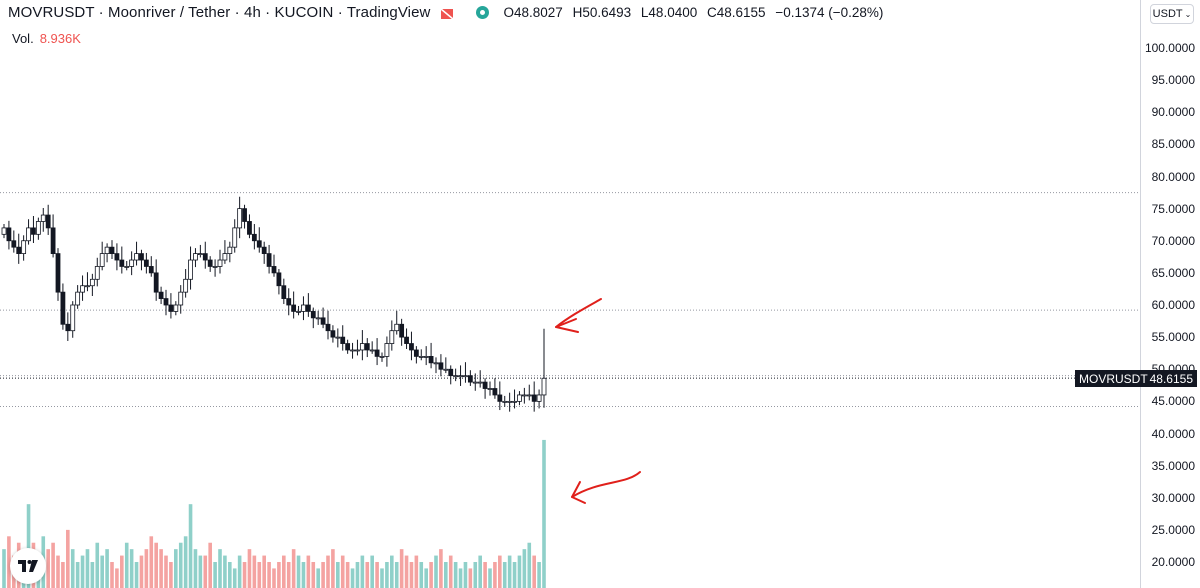  I want to click on flag-icon, so click(447, 13).